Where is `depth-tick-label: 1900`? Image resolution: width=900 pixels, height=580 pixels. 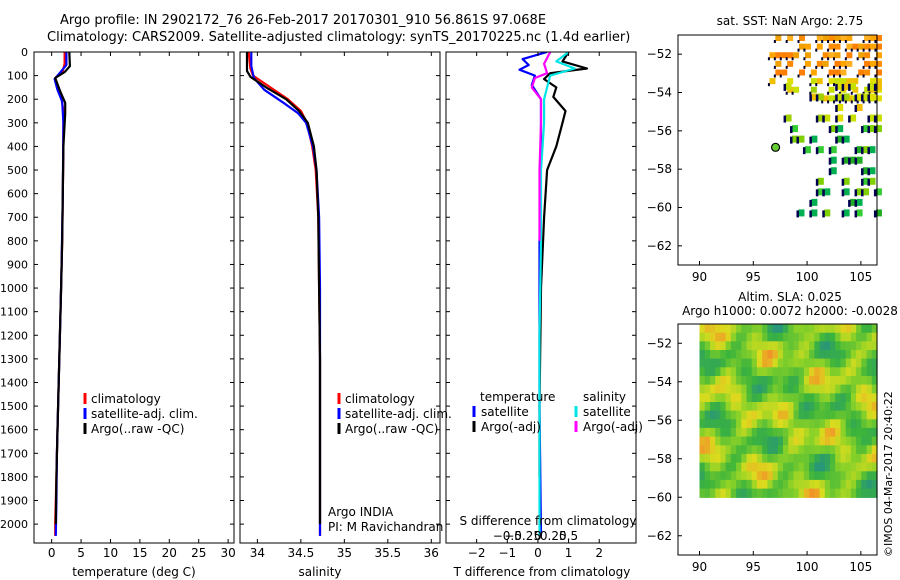
depth-tick-label: 1900 is located at coordinates (14, 501).